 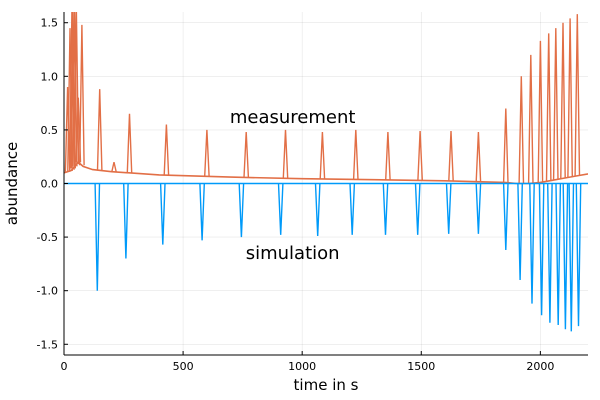 What do you see at coordinates (183, 366) in the screenshot?
I see `x-tick-label-1: 500` at bounding box center [183, 366].